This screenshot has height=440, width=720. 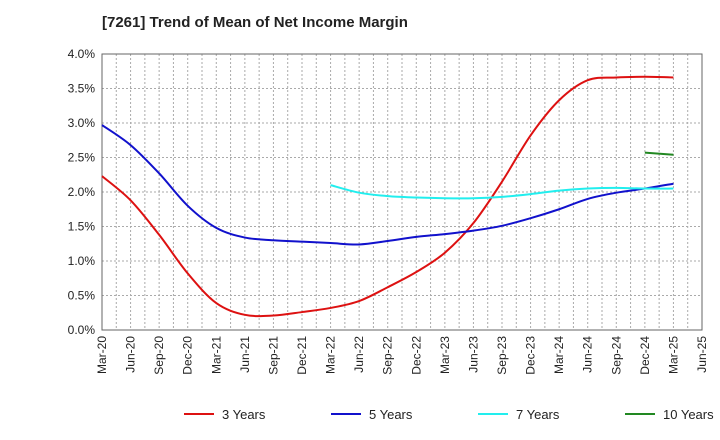 What do you see at coordinates (82, 123) in the screenshot?
I see `y-tick-label: 3.0%` at bounding box center [82, 123].